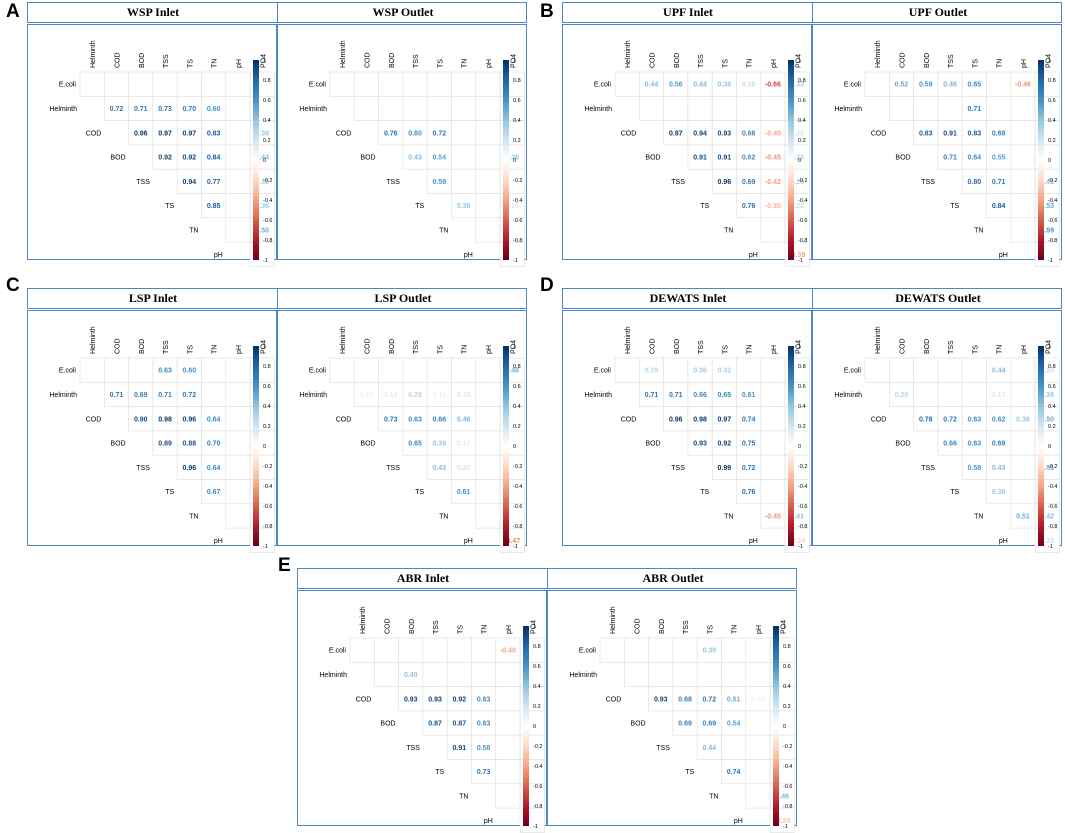 The width and height of the screenshot is (1065, 833). I want to click on corr-value: 0.53, so click(1047, 206).